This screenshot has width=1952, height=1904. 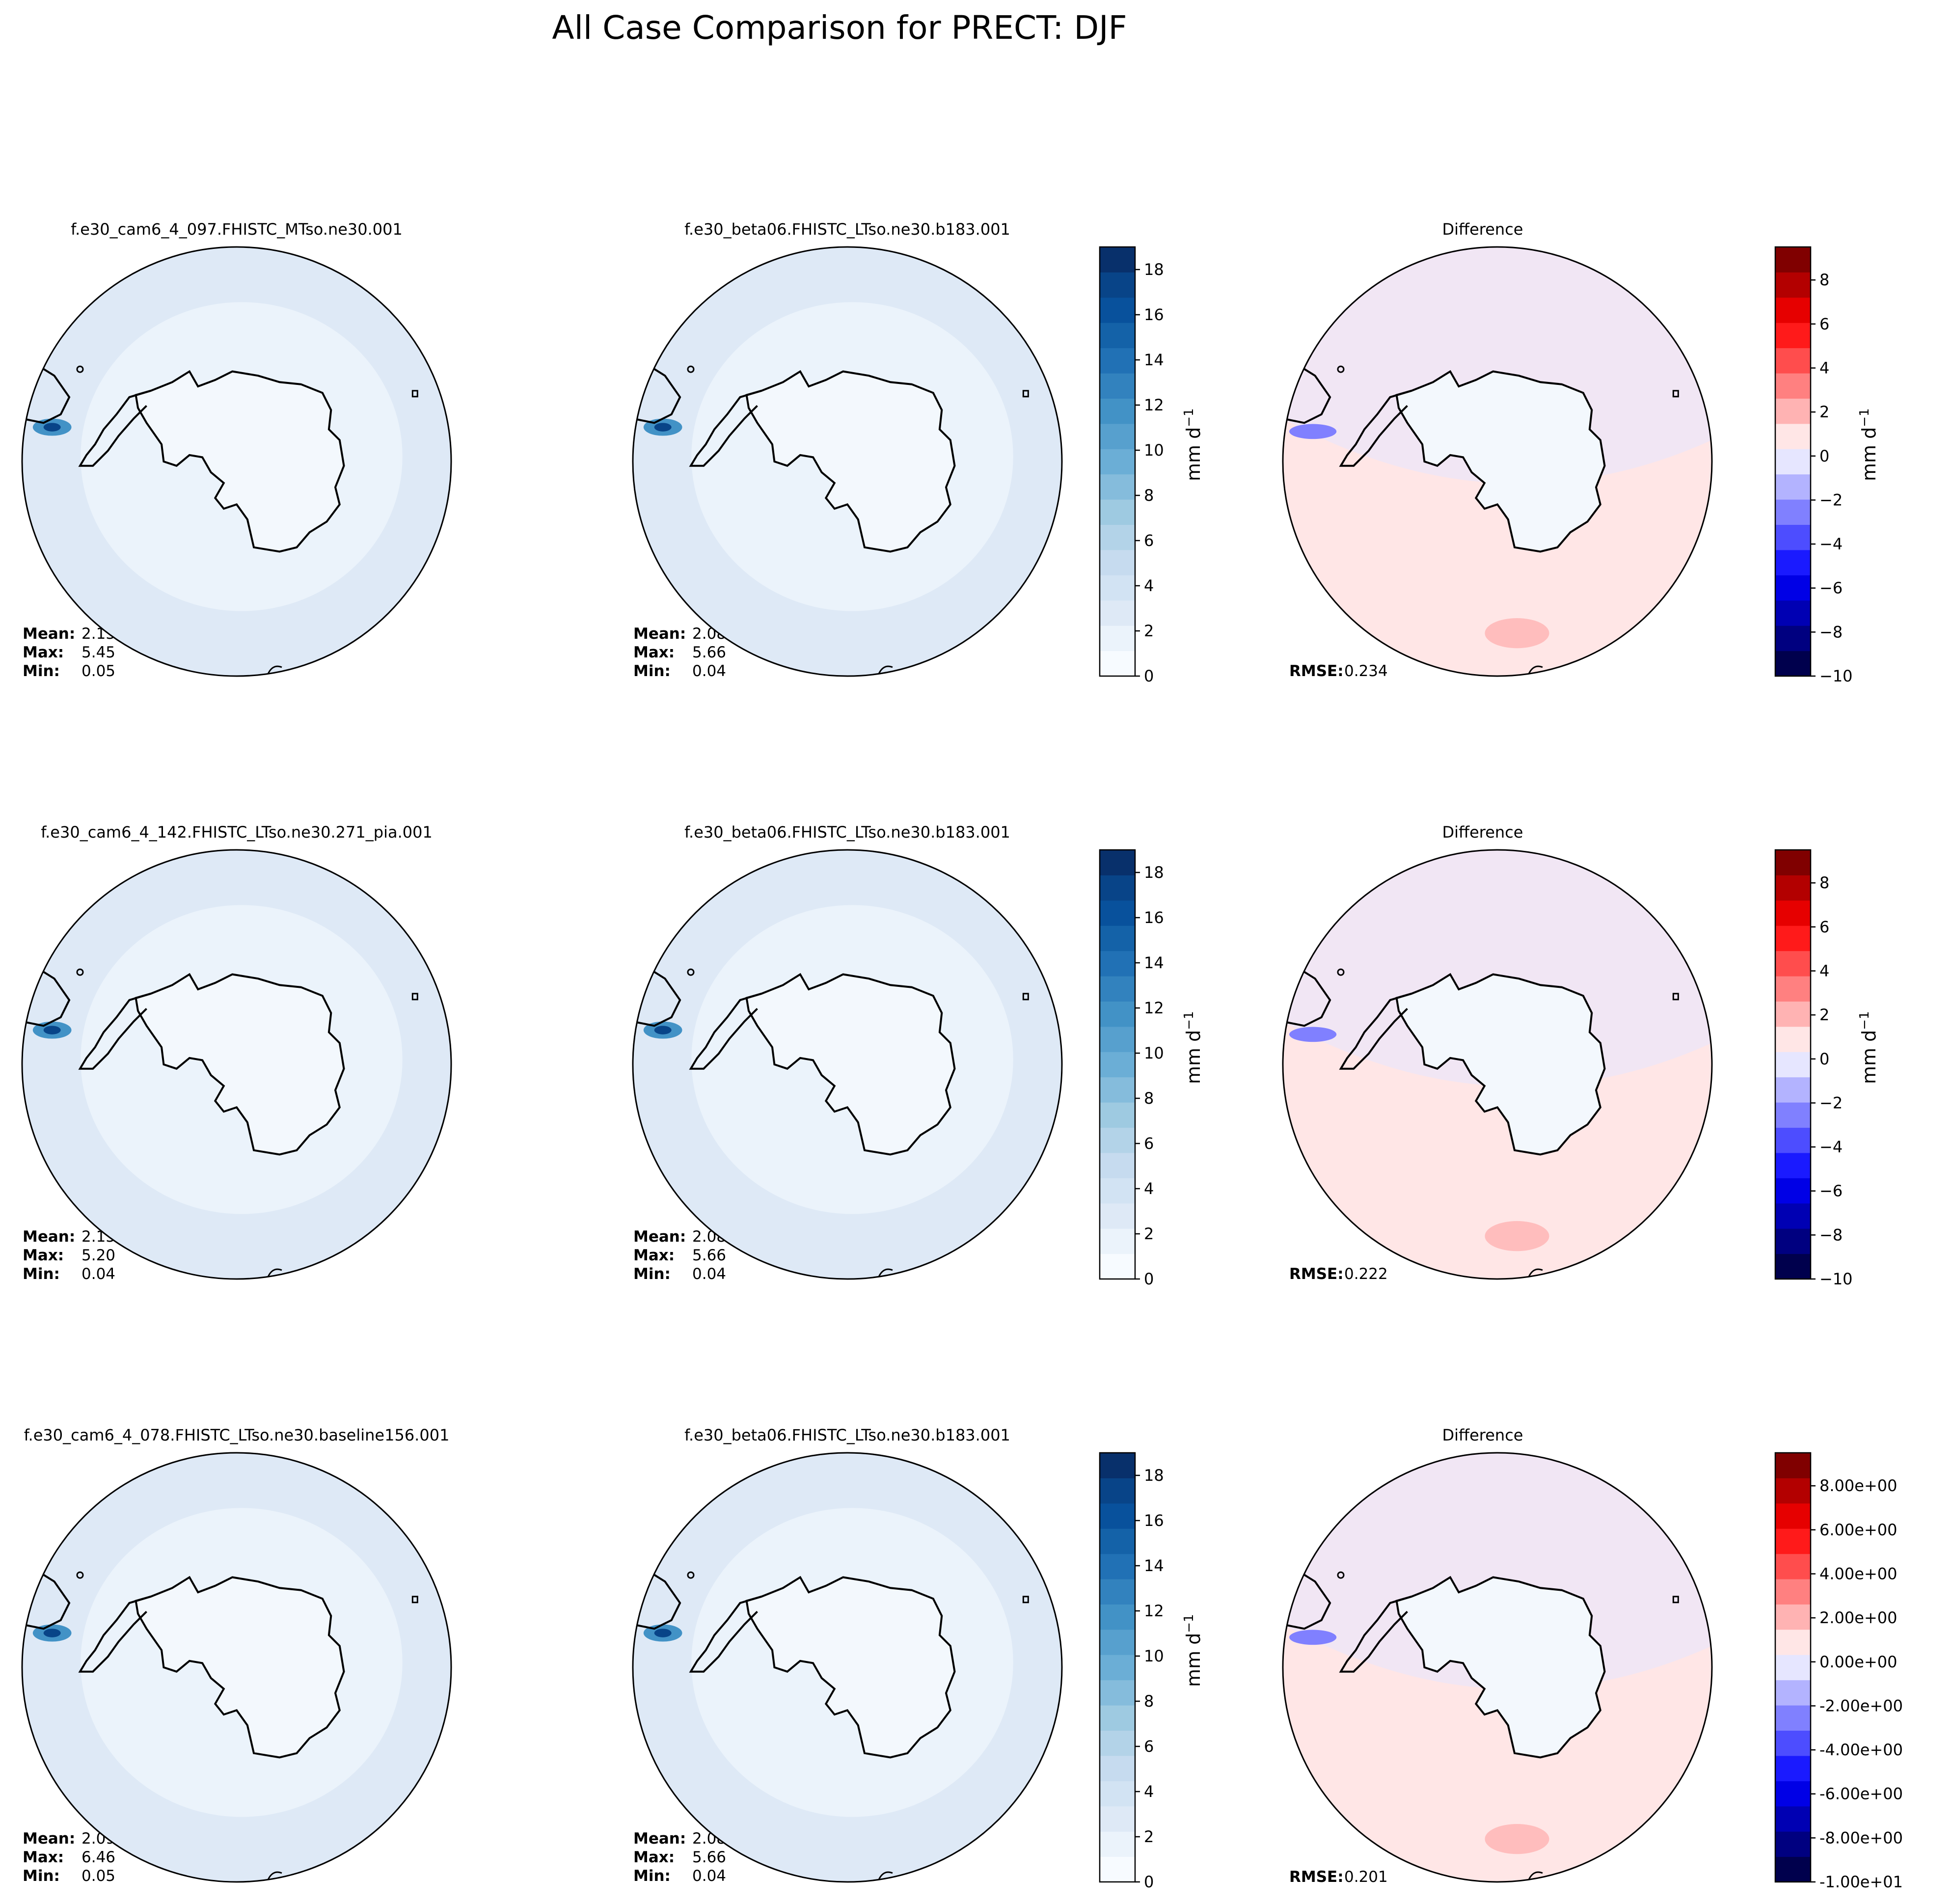 I want to click on min-value: 0.05, so click(x=98, y=671).